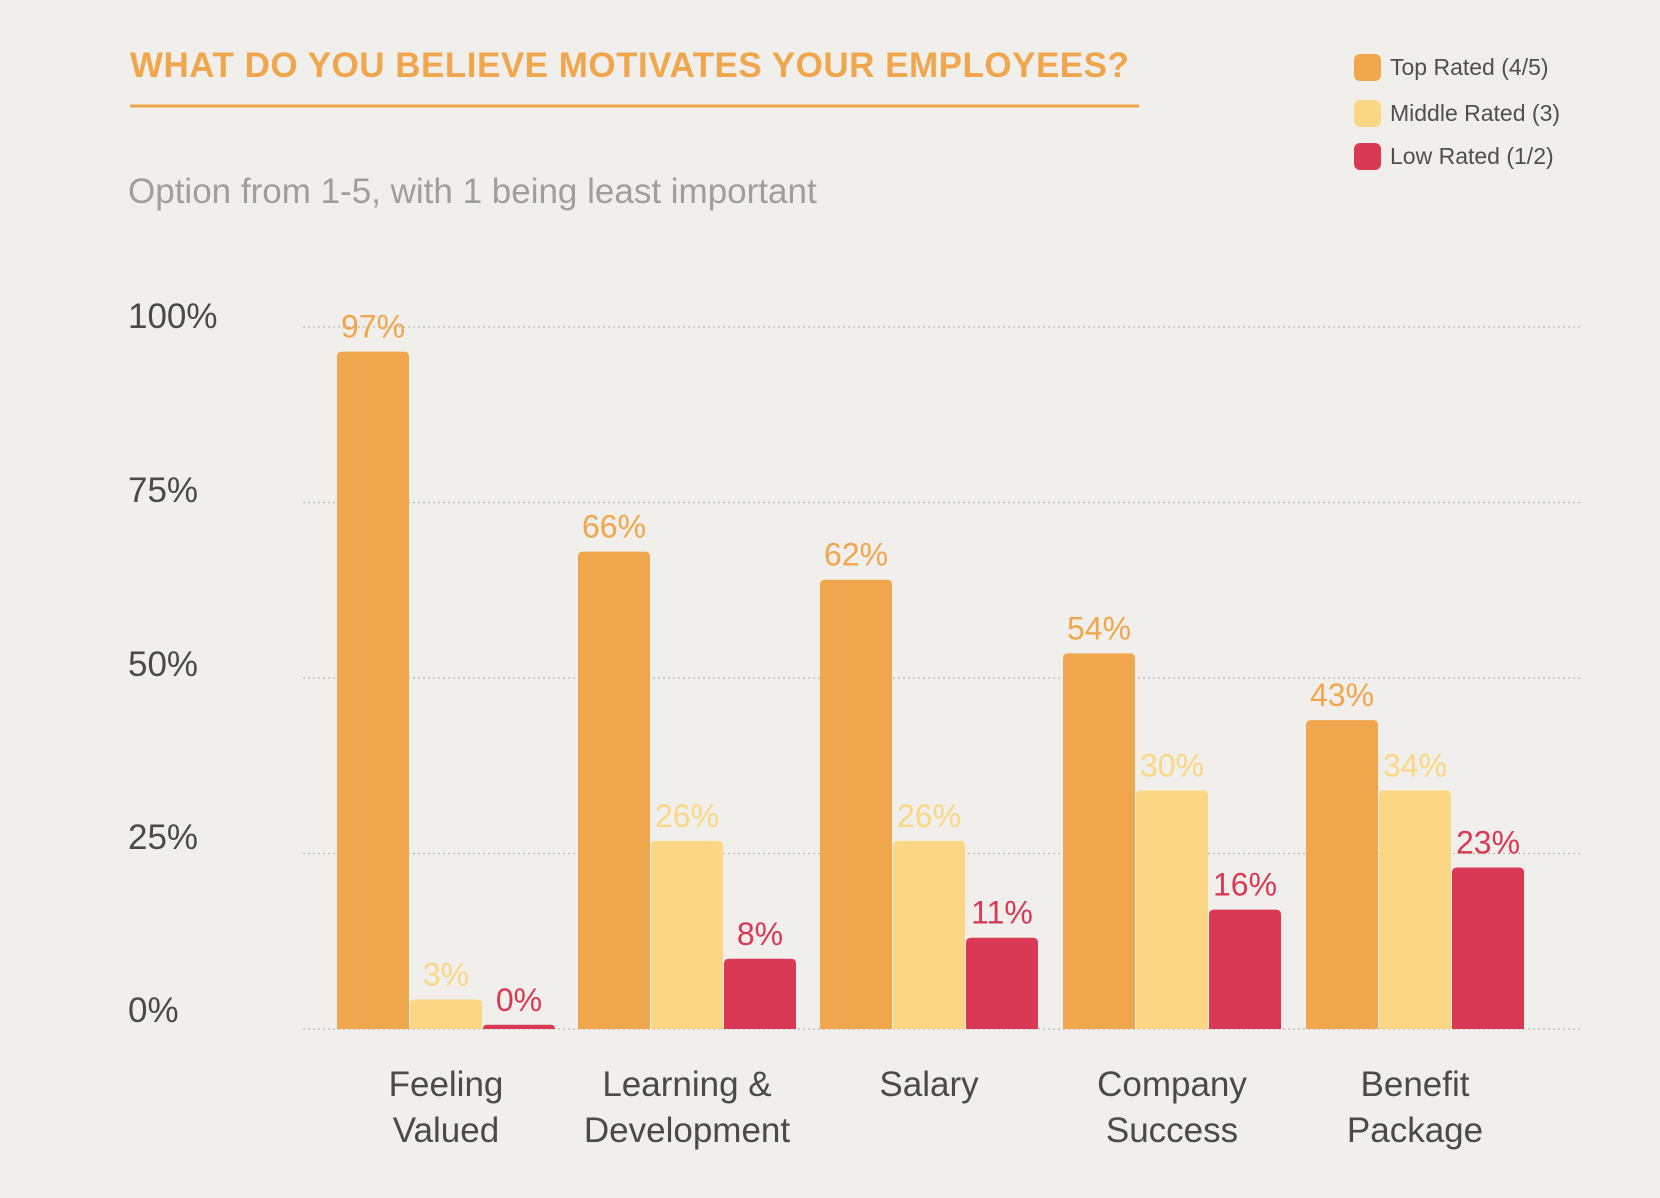  Describe the element at coordinates (1415, 765) in the screenshot. I see `data-label: 34%` at that location.